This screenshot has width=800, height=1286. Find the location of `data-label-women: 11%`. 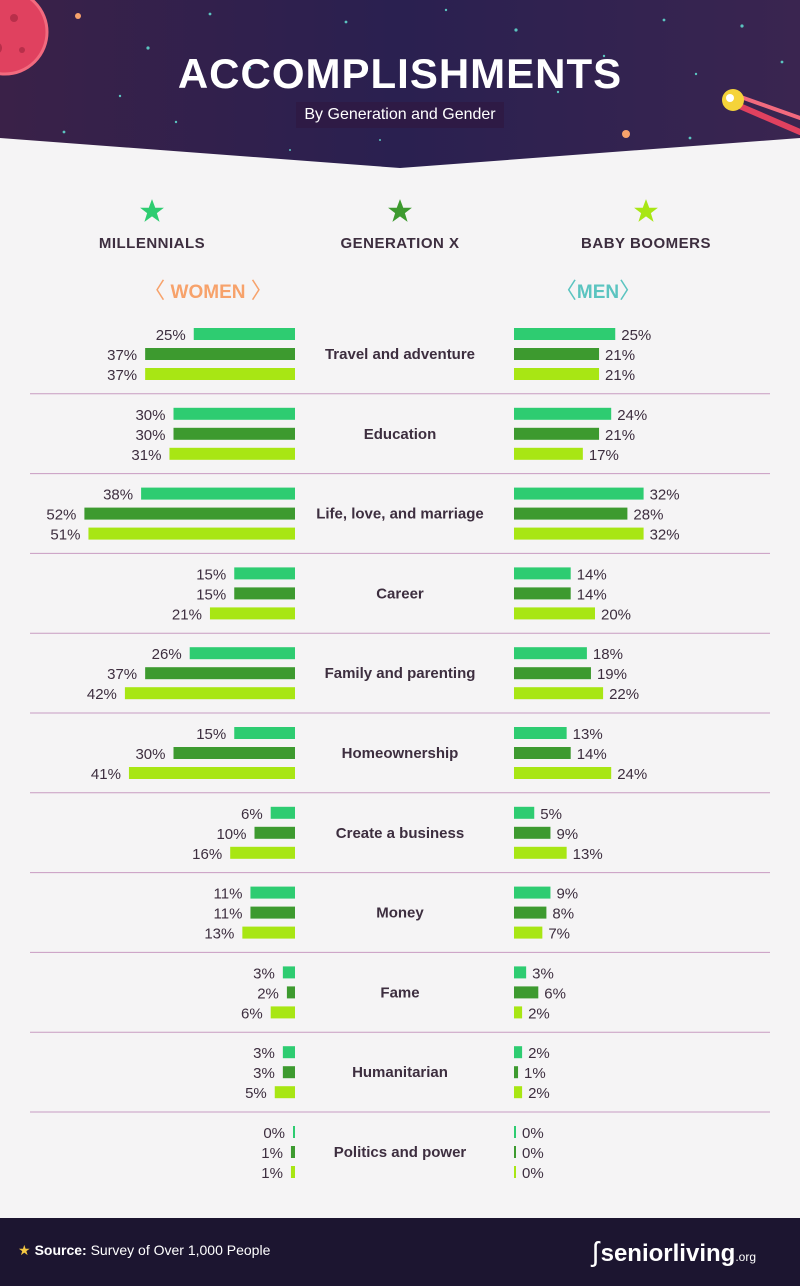

data-label-women: 11% is located at coordinates (228, 894).